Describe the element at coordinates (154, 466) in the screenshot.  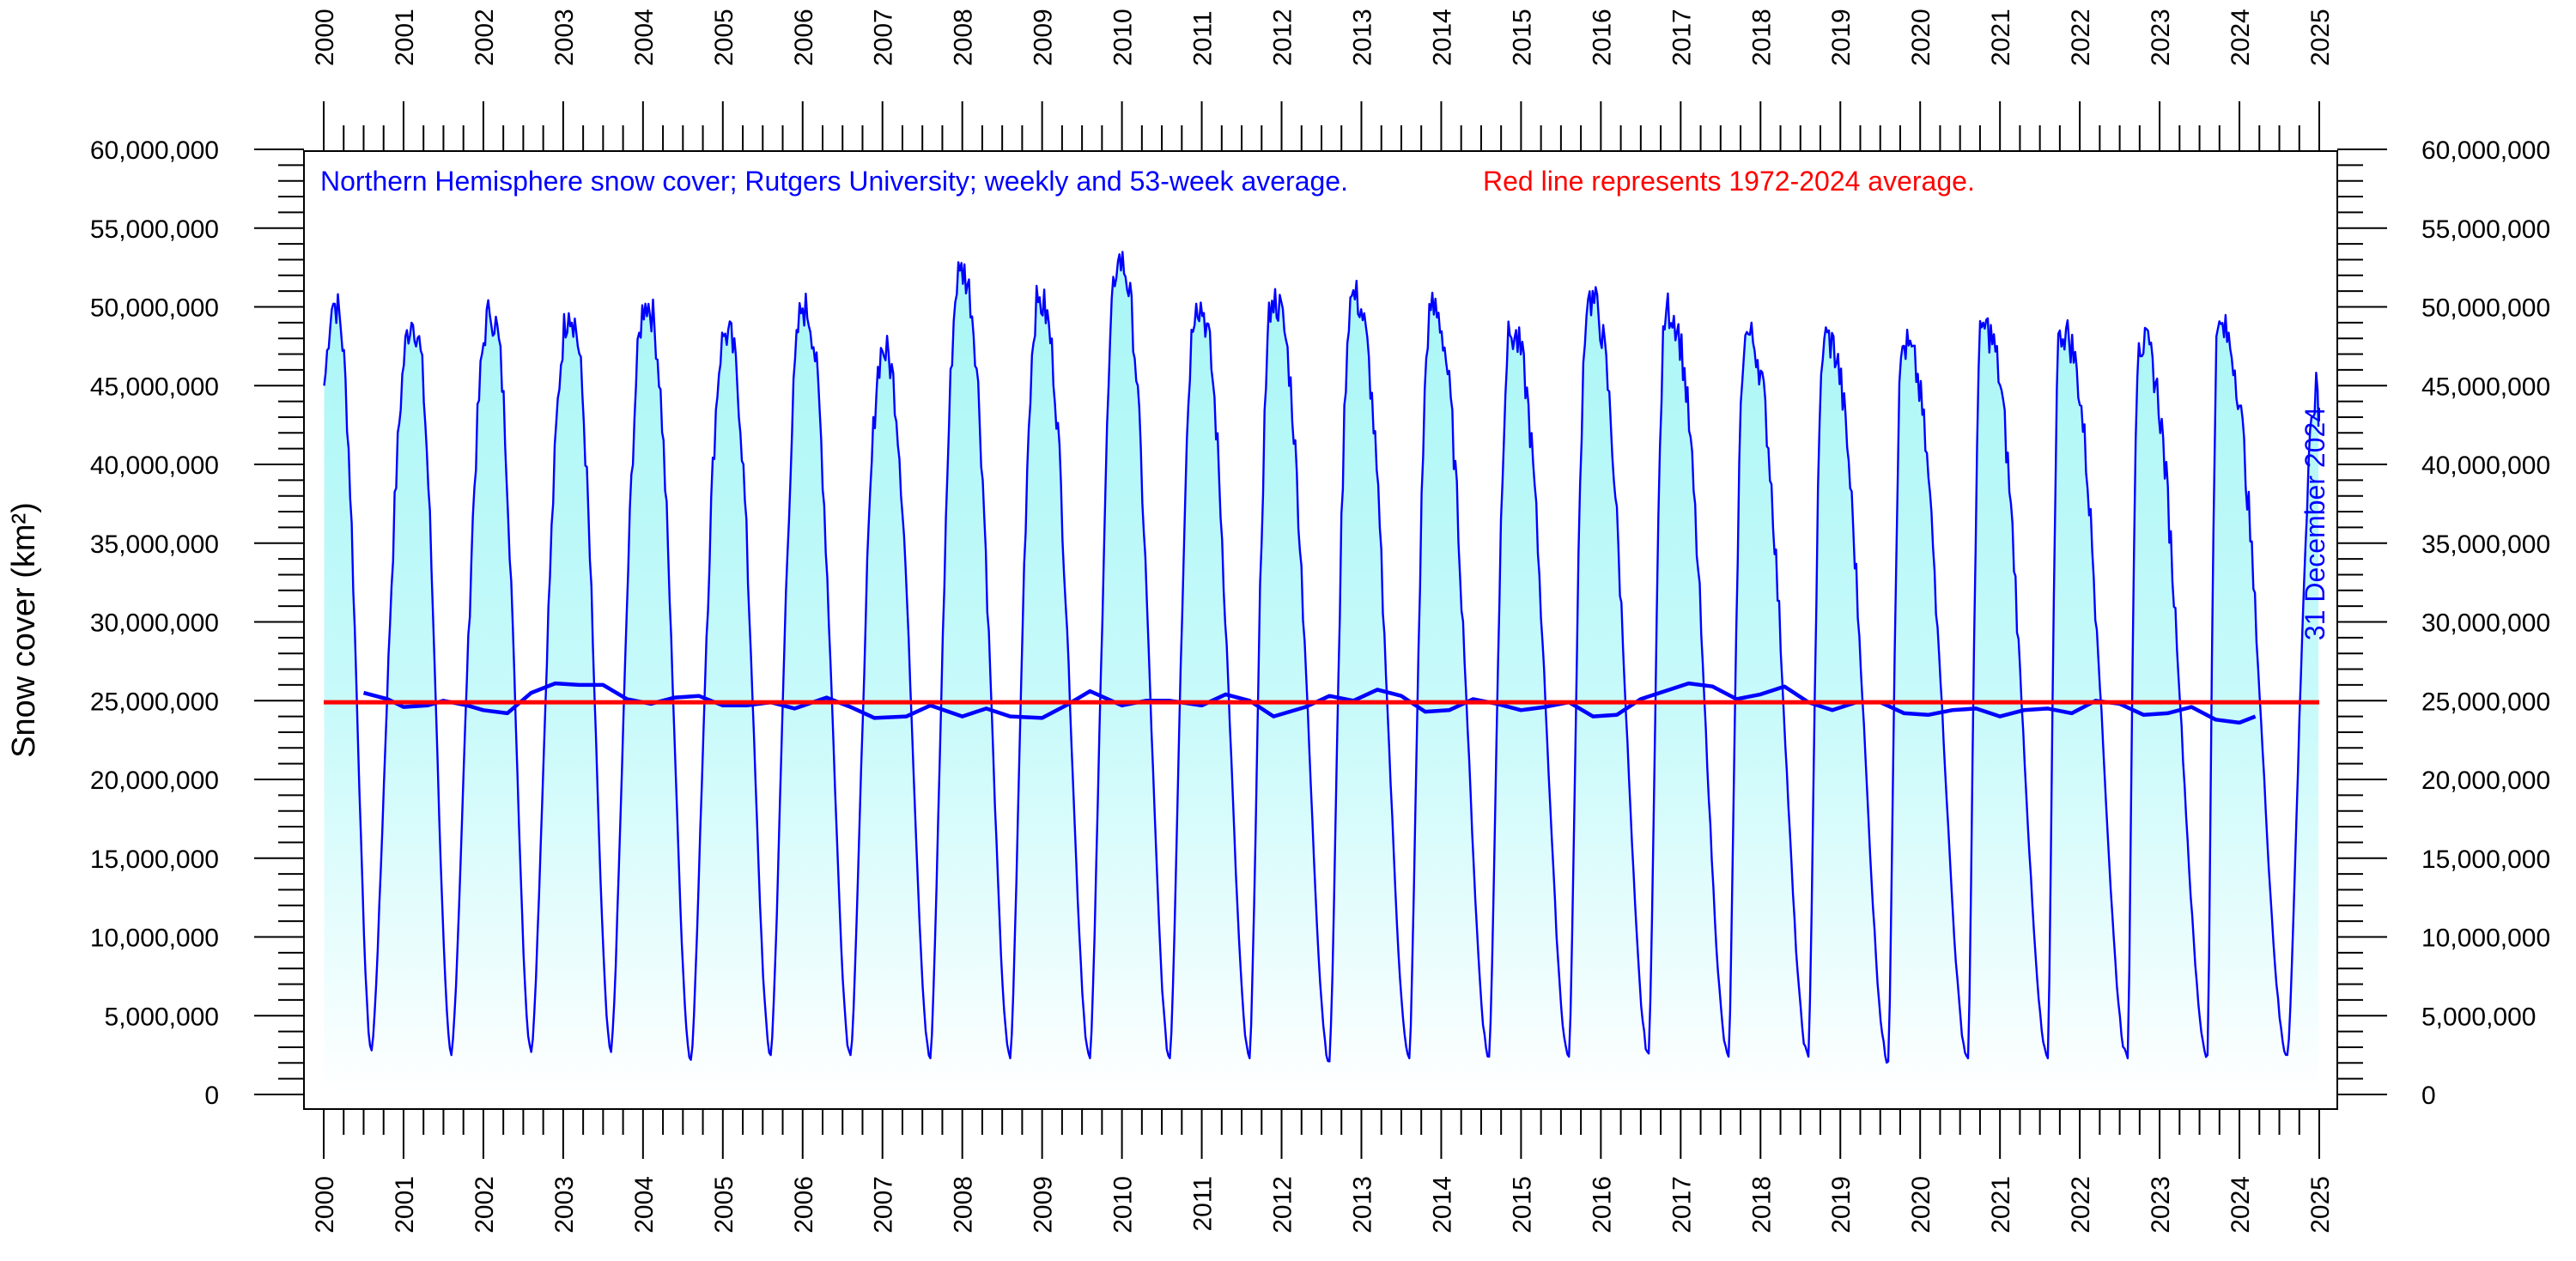
I see `y-tick-label-left: 40,000,000` at that location.